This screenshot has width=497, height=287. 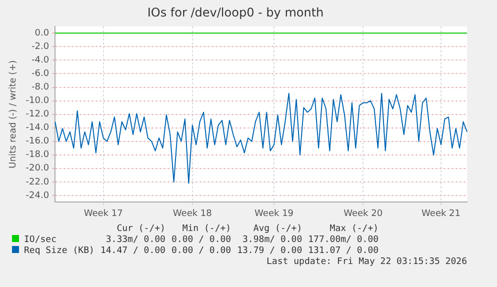 What do you see at coordinates (41, 74) in the screenshot?
I see `y-tick-label: -6.0` at bounding box center [41, 74].